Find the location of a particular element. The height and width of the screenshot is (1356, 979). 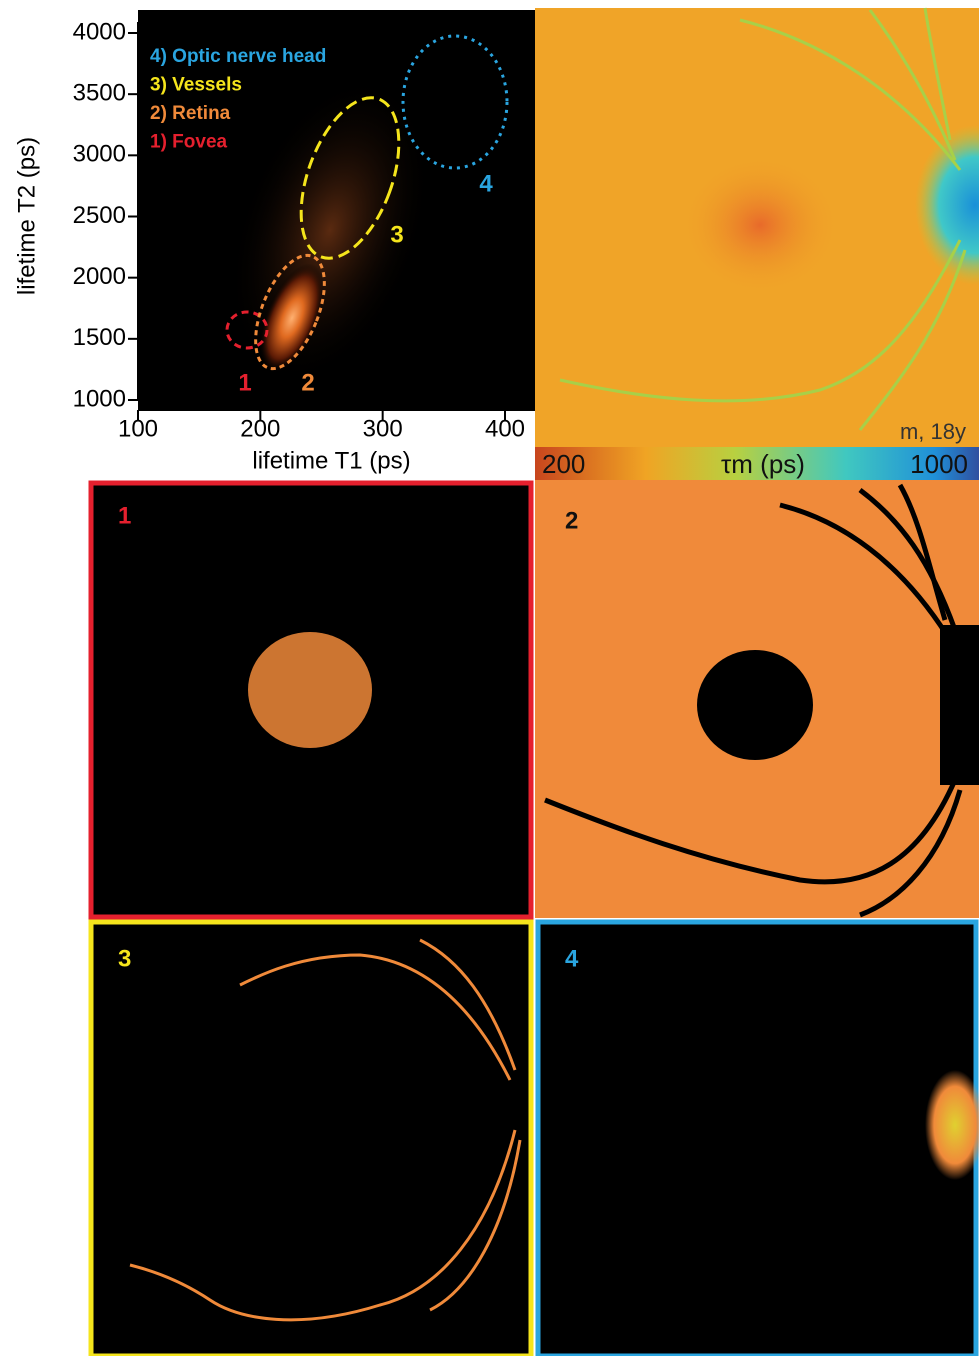

region-label: 1 is located at coordinates (244, 382).